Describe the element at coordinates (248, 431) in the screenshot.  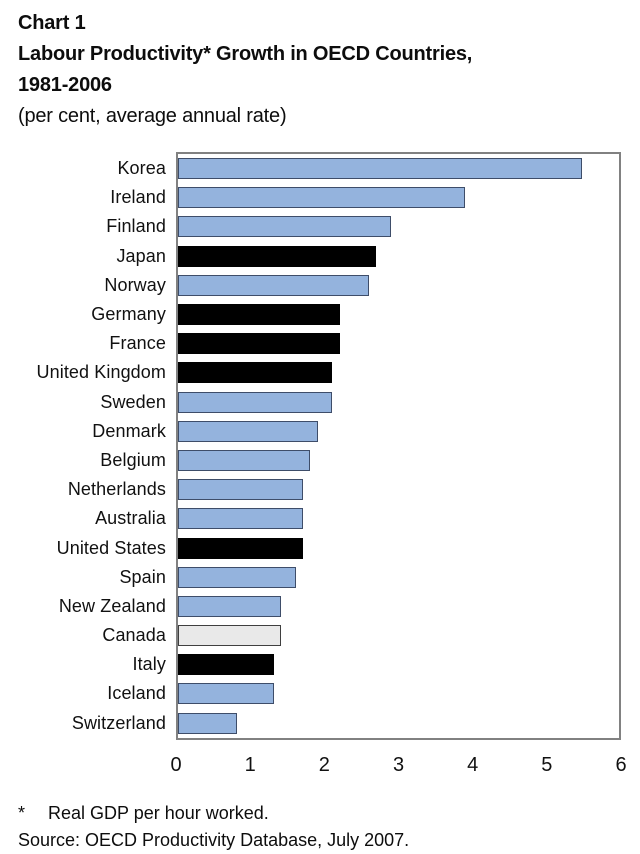
I see `bar-denmark` at that location.